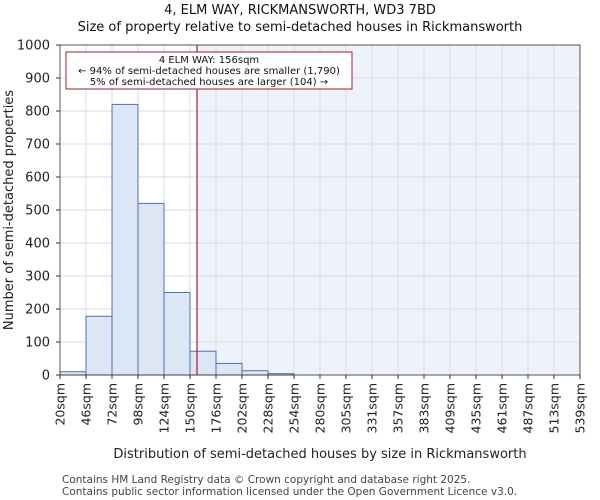  What do you see at coordinates (554, 408) in the screenshot?
I see `x-tick-label: 513sqm` at bounding box center [554, 408].